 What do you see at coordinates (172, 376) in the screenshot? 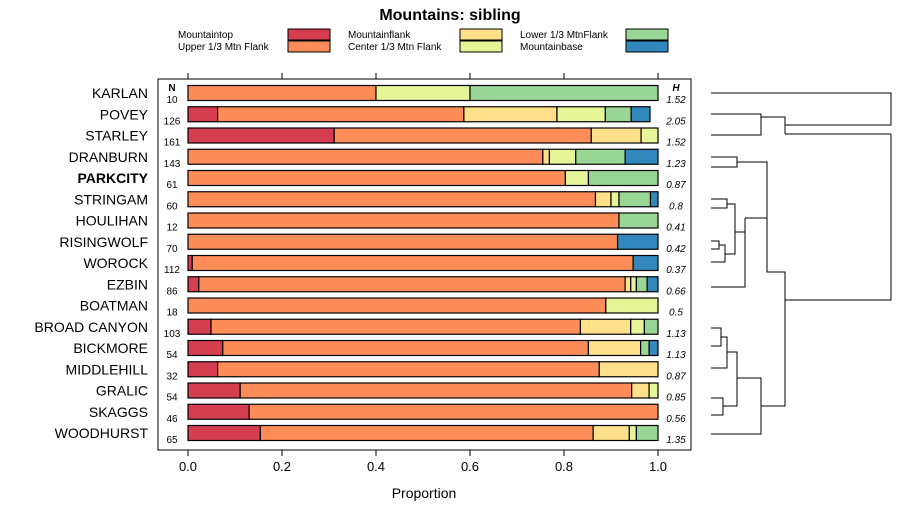
I see `row-n: 32` at bounding box center [172, 376].